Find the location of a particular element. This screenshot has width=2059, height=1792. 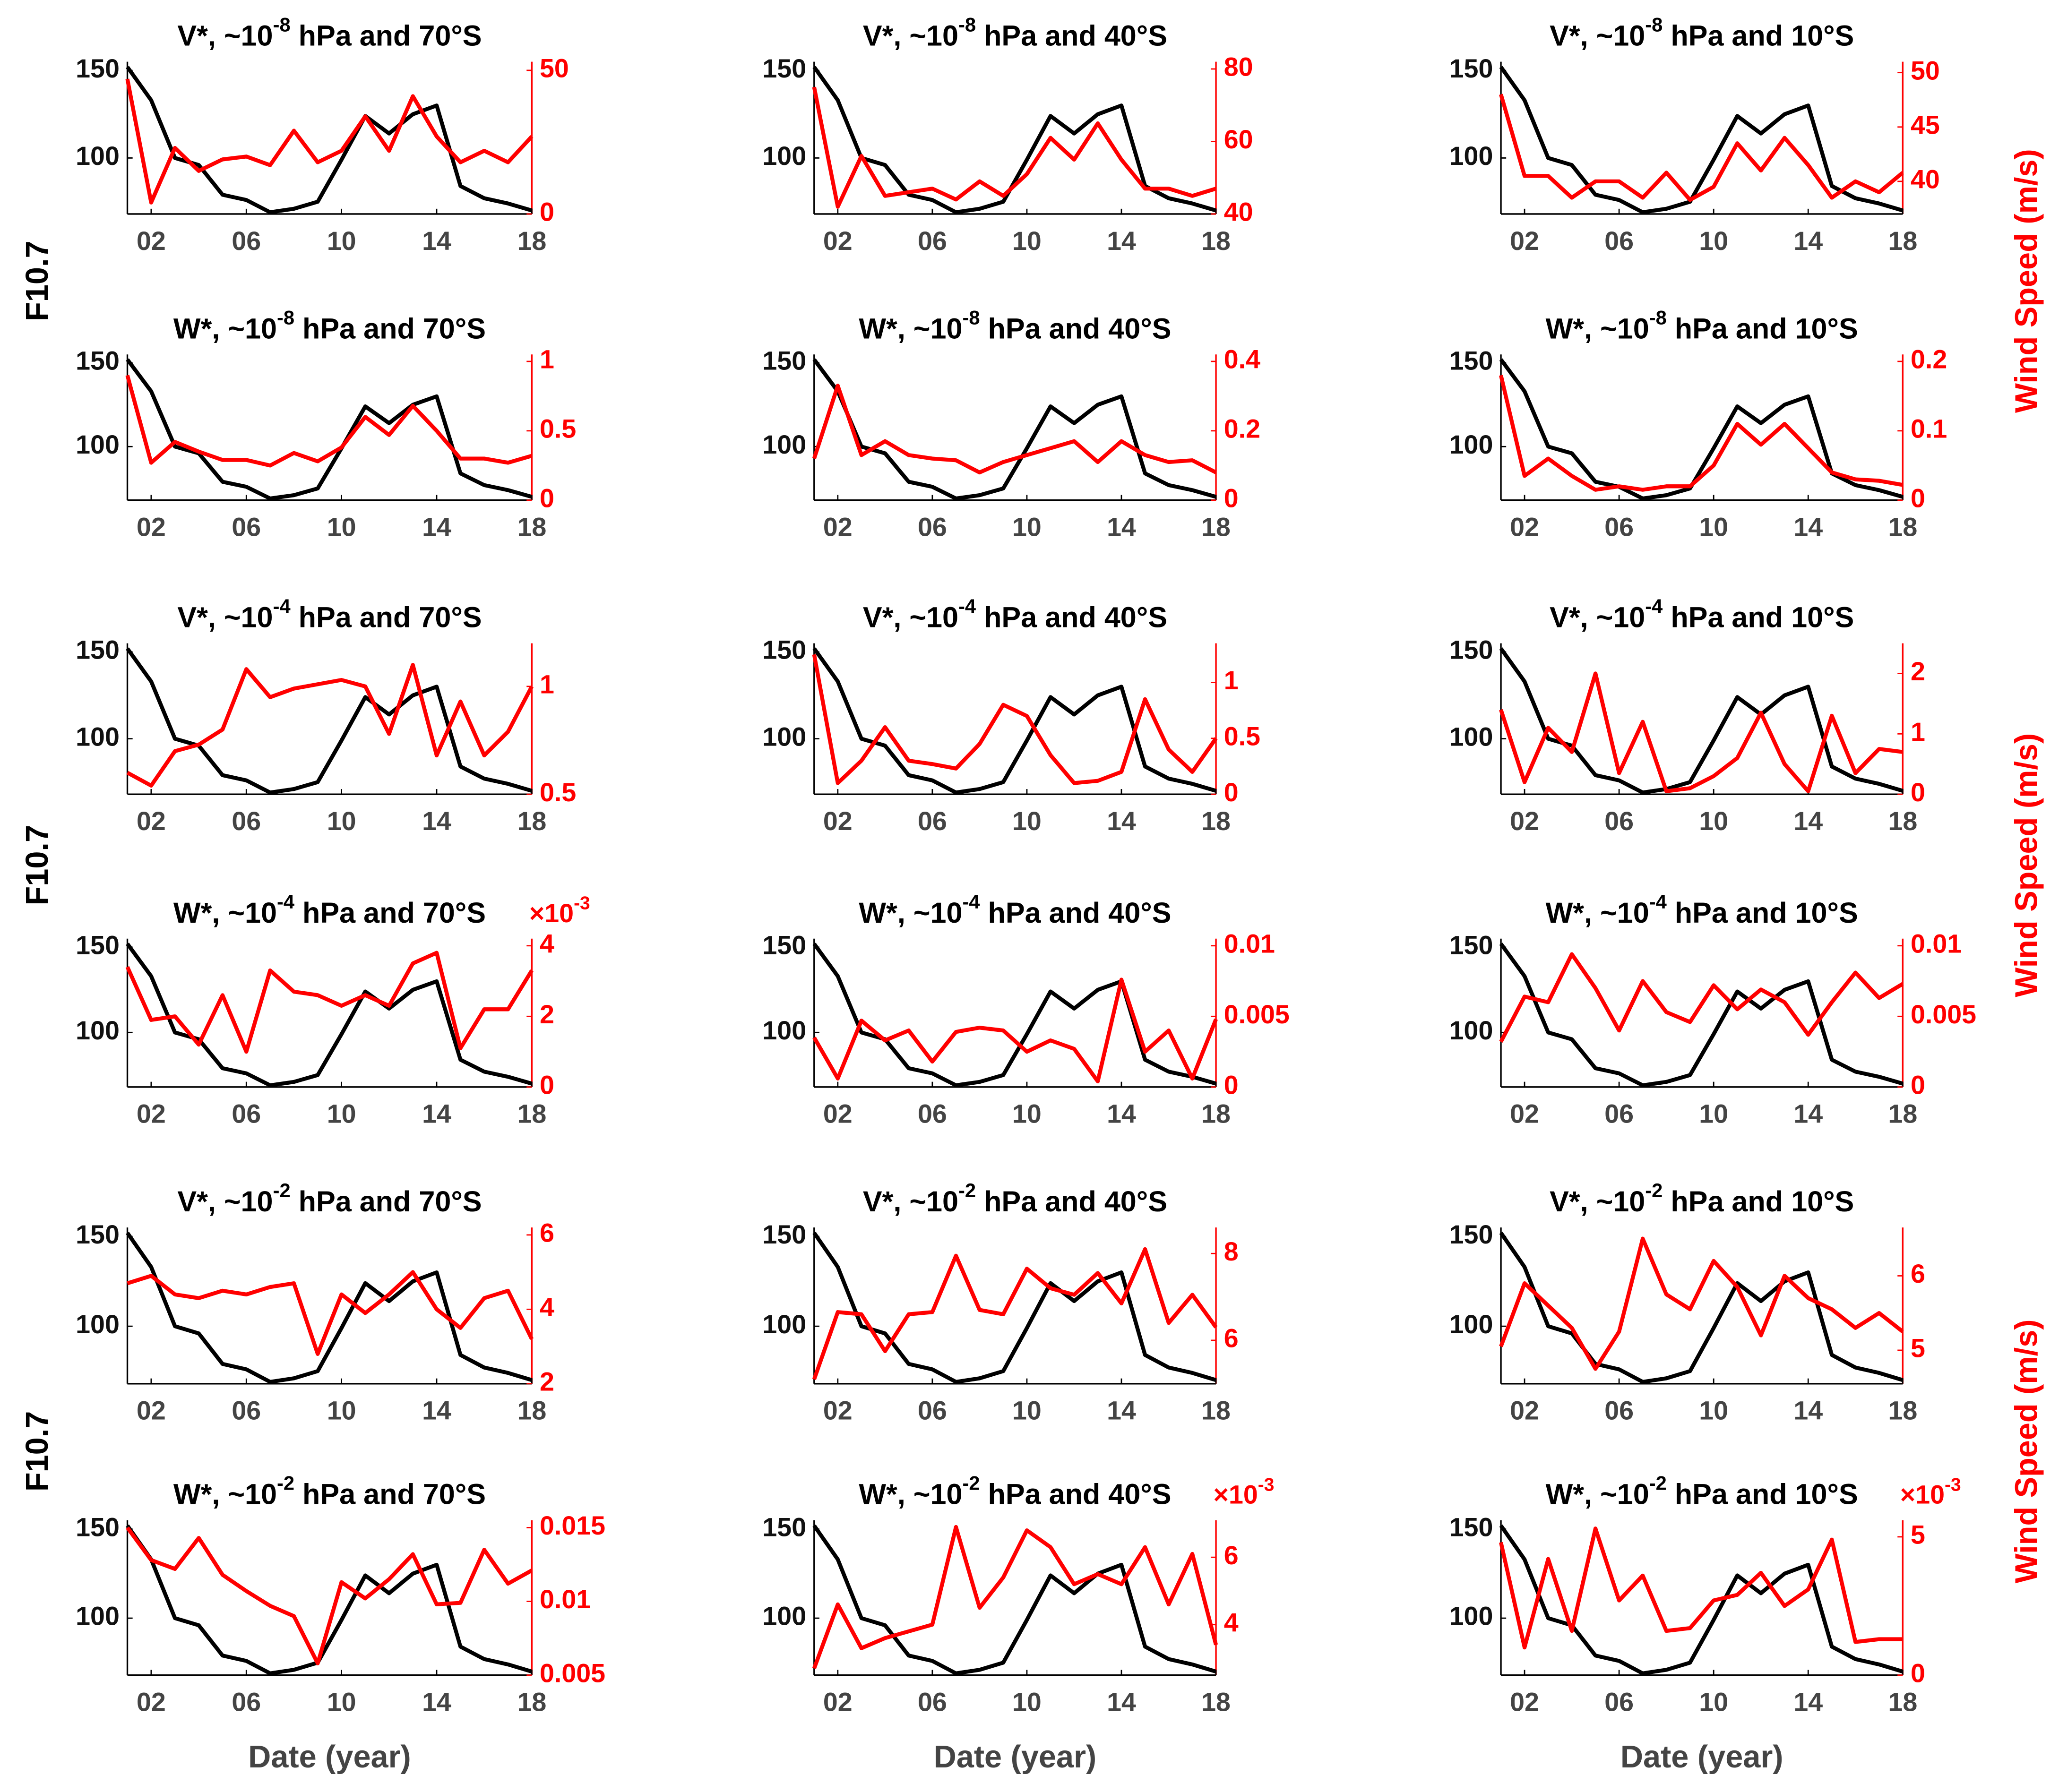

title-exponent: -4 is located at coordinates (282, 606).